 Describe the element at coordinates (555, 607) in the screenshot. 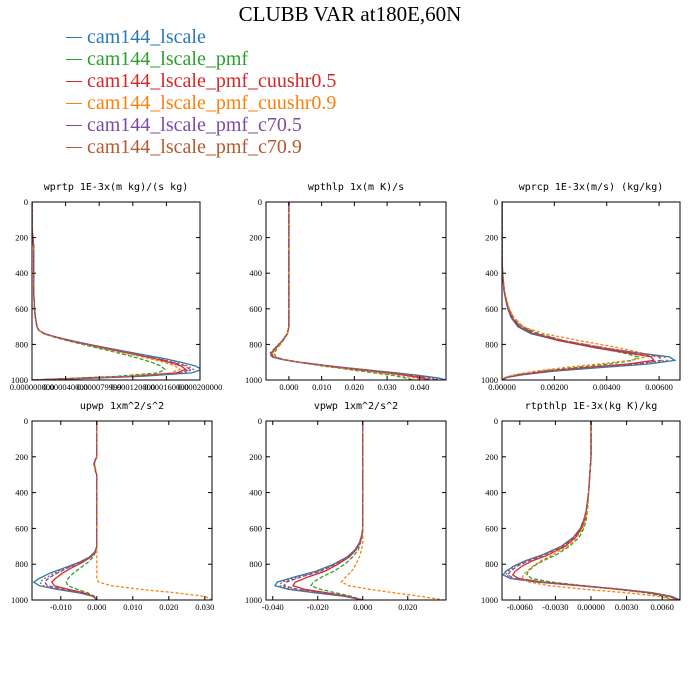

I see `x-tick-label: -0.0030` at that location.